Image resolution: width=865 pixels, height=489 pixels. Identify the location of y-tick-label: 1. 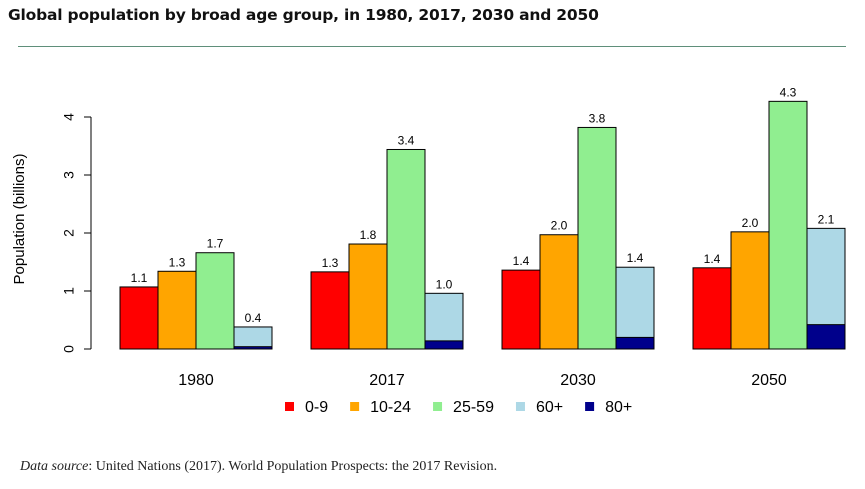
(69, 291).